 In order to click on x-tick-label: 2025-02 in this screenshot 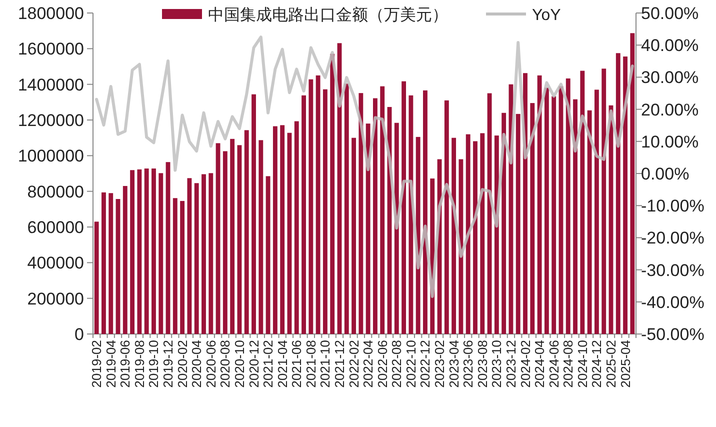, I will do `click(610, 364)`.